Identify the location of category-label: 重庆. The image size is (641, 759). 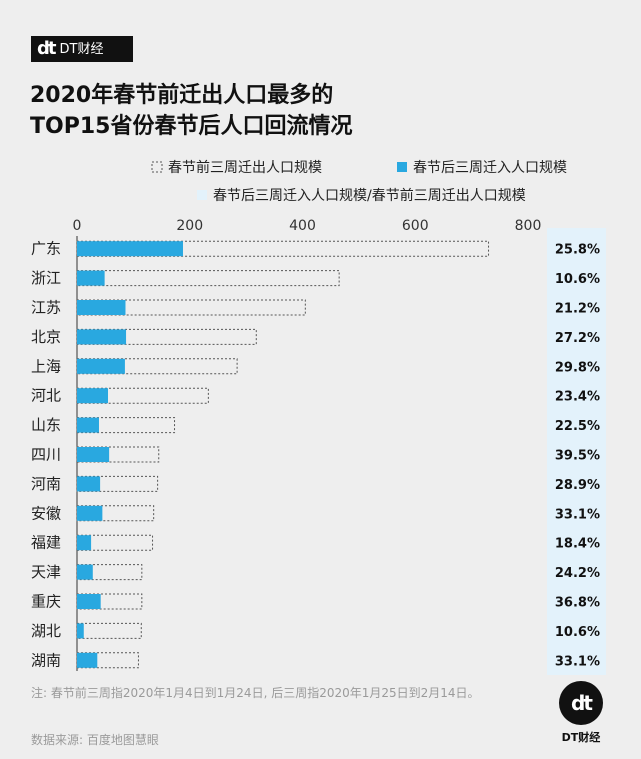
(46, 602).